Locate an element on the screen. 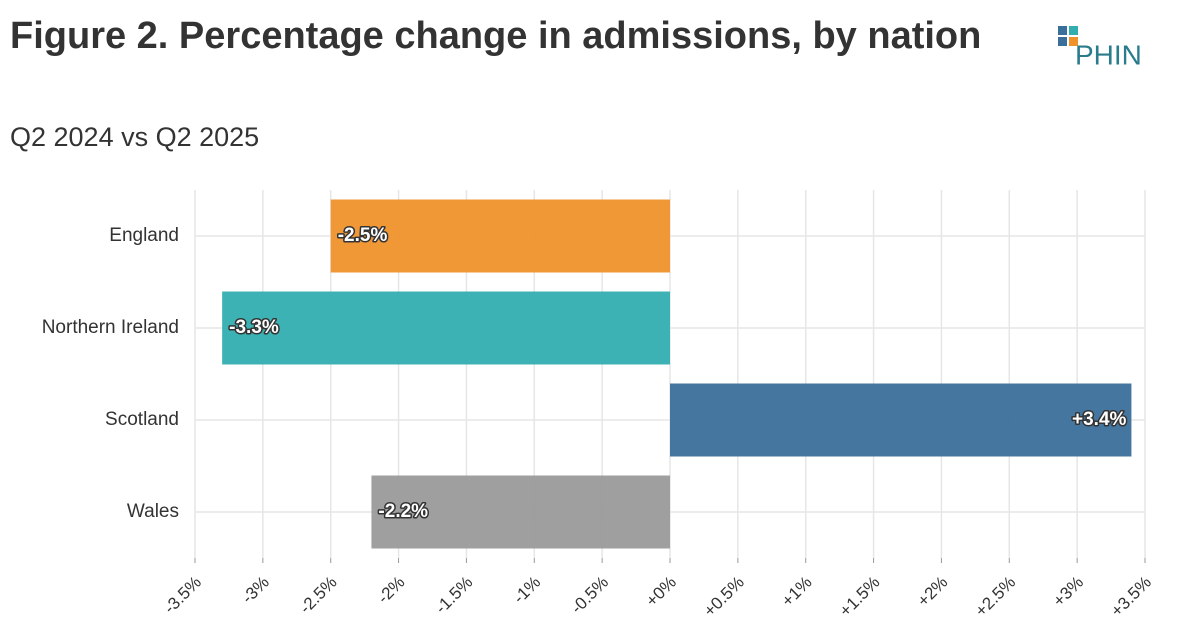 The height and width of the screenshot is (637, 1177). x-tick-label: +0.5% is located at coordinates (724, 597).